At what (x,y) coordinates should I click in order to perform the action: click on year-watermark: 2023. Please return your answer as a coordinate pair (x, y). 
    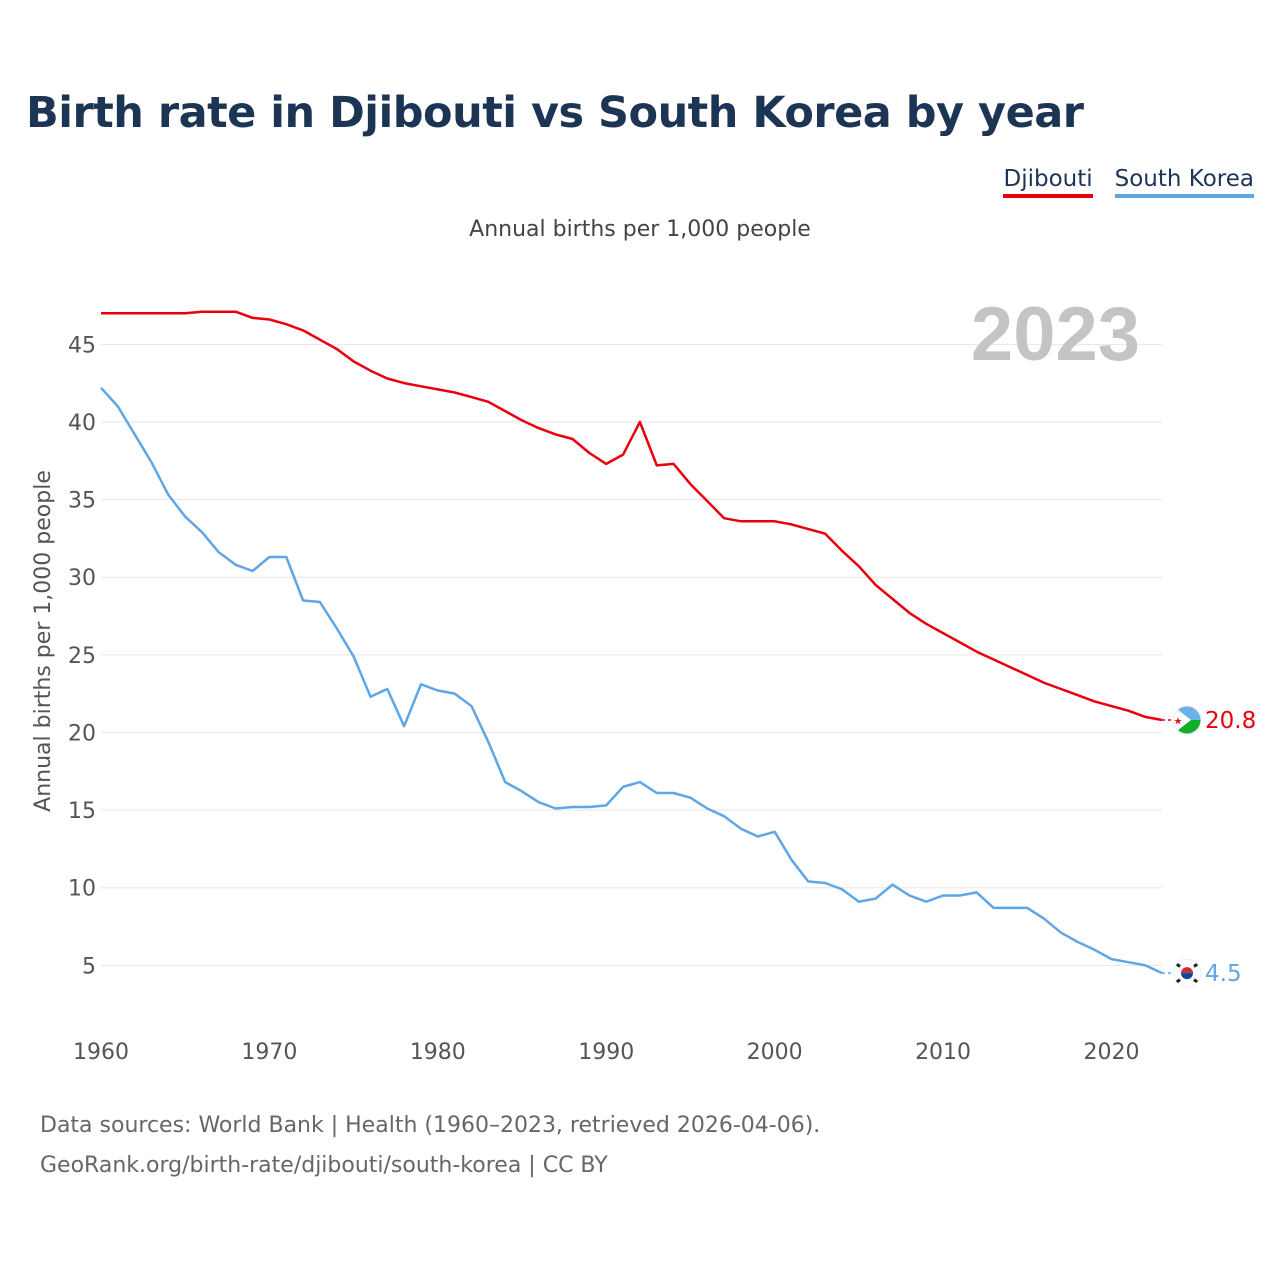
    Looking at the image, I should click on (1055, 334).